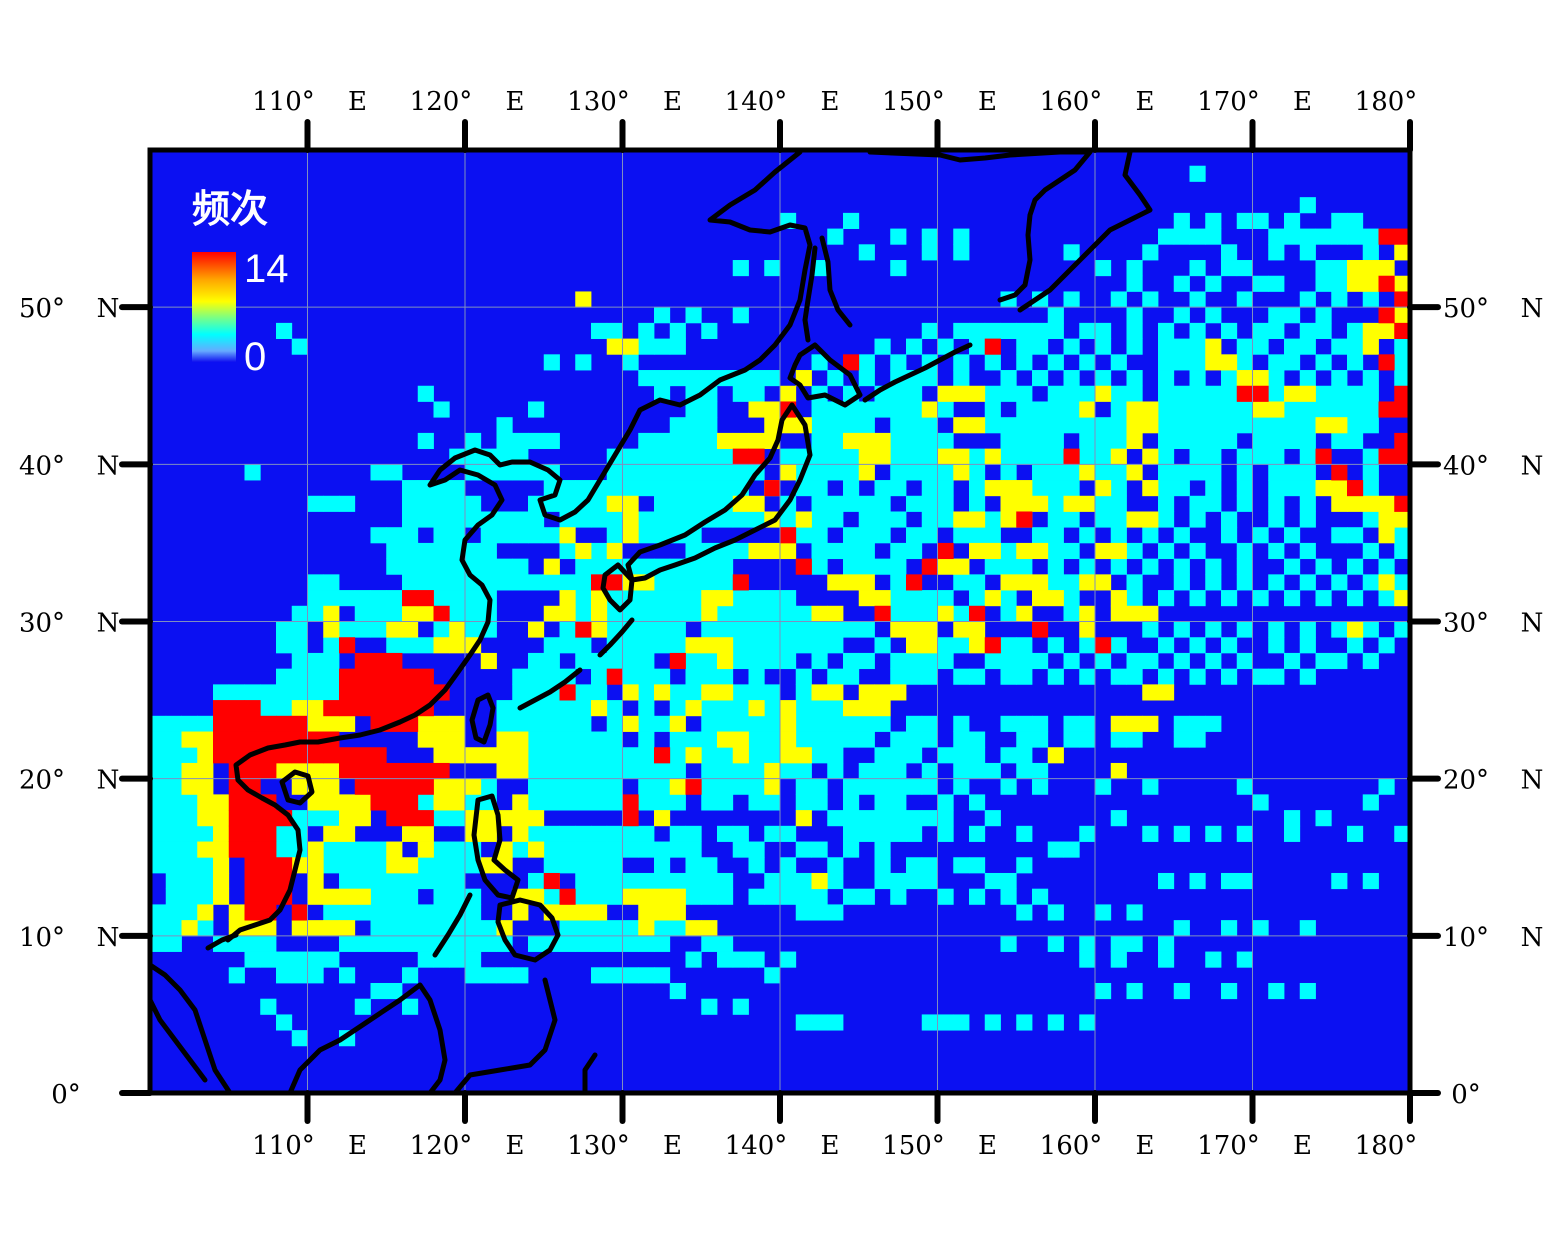 Image resolution: width=1560 pixels, height=1245 pixels. What do you see at coordinates (230, 209) in the screenshot?
I see `legend-title: 频次` at bounding box center [230, 209].